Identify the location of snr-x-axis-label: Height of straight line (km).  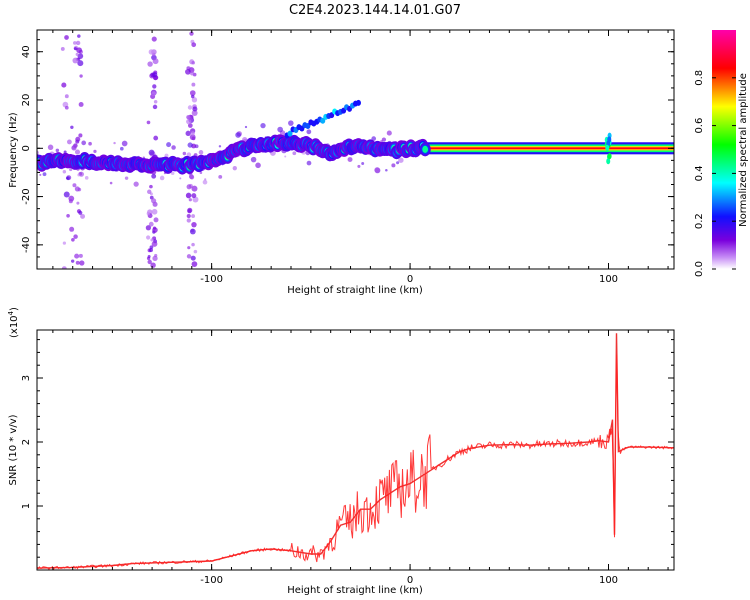
(355, 590).